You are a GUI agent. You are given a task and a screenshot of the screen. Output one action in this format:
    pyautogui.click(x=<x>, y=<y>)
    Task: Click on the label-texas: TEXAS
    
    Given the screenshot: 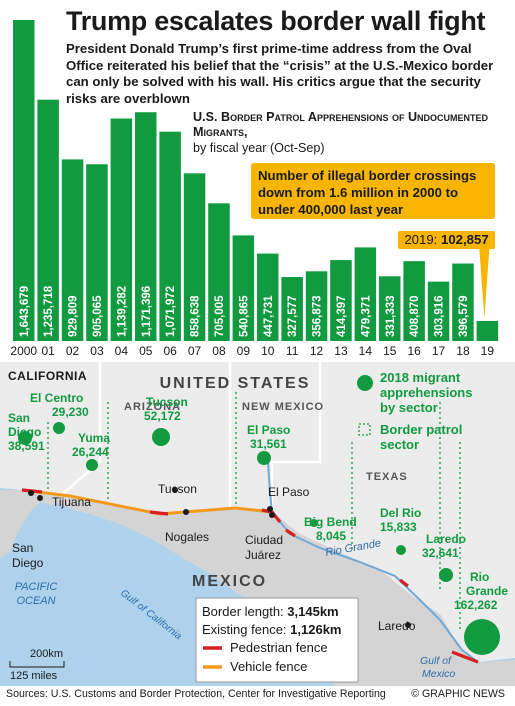 What is the action you would take?
    pyautogui.click(x=387, y=477)
    